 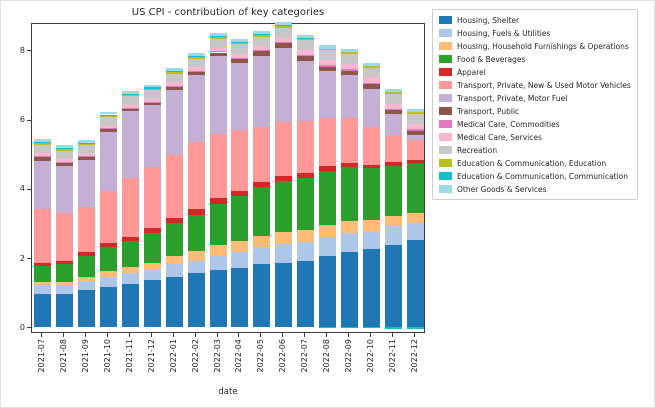 What do you see at coordinates (535, 20) in the screenshot?
I see `legend-item: Housing, Shelter` at bounding box center [535, 20].